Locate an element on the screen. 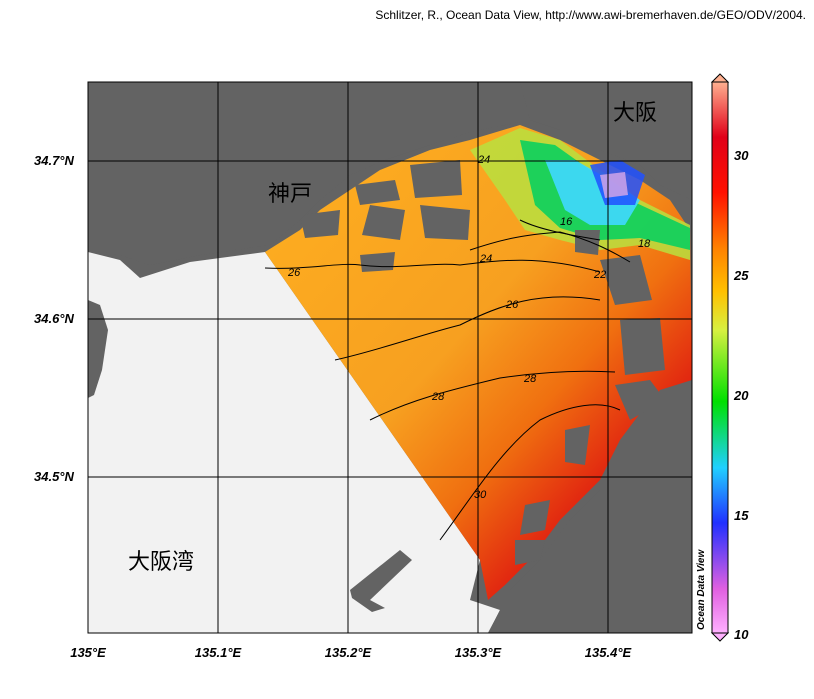  cool-plume-cyan is located at coordinates (592, 192).